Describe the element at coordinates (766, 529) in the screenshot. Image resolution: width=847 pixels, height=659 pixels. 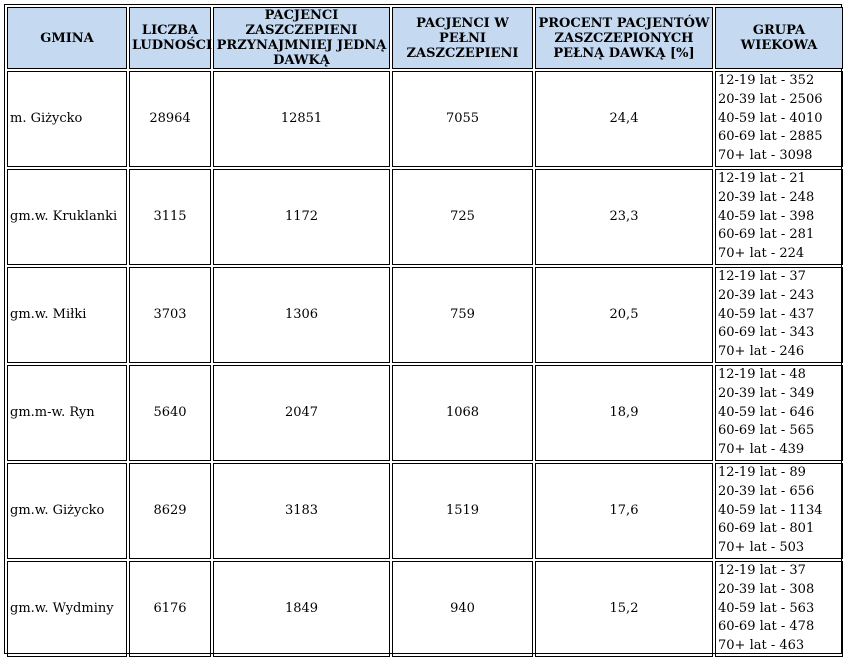
I see `age-group-line: 60-69 lat - 801` at that location.